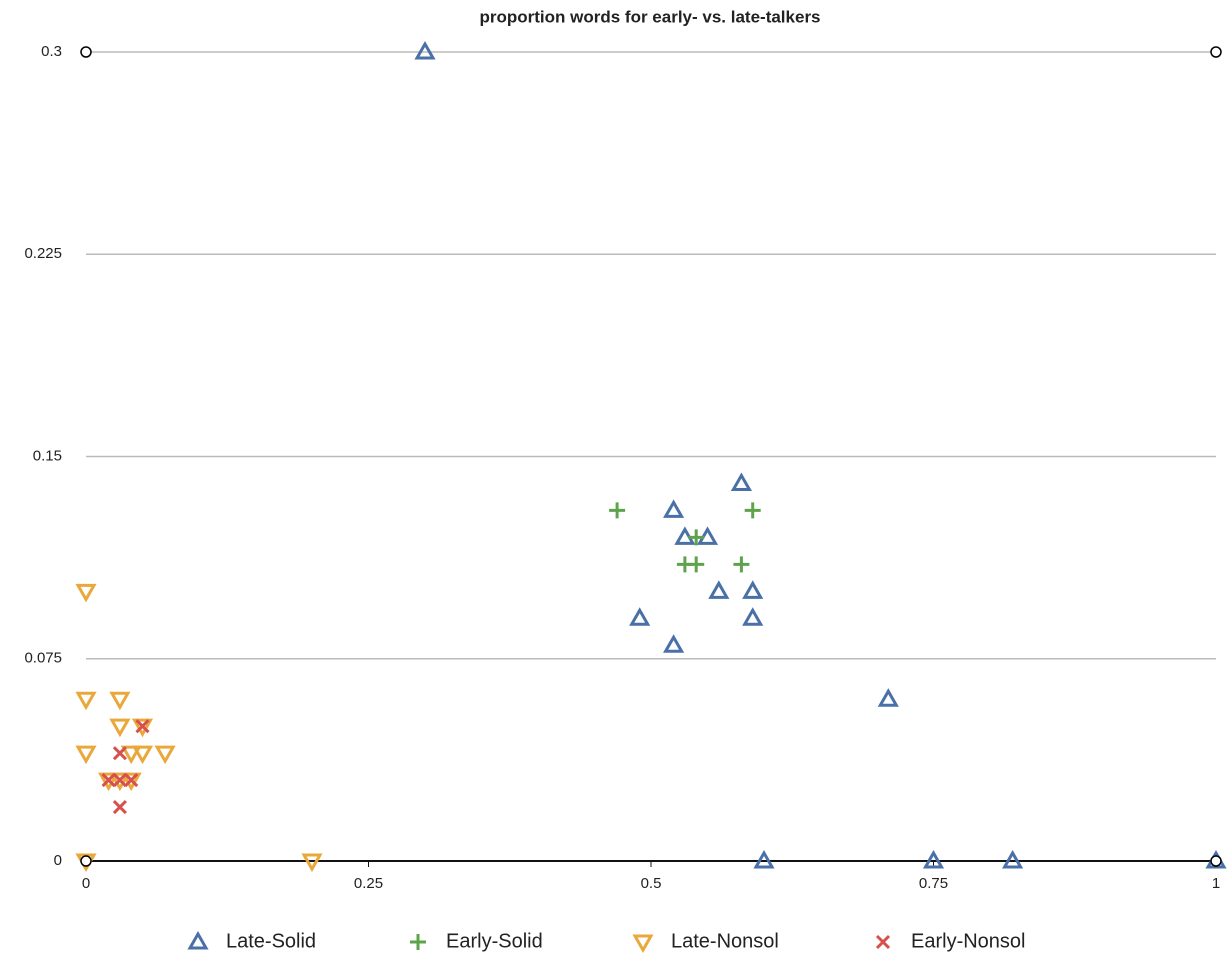 The image size is (1228, 956). Describe the element at coordinates (58, 860) in the screenshot. I see `y-tick-label: 0` at that location.